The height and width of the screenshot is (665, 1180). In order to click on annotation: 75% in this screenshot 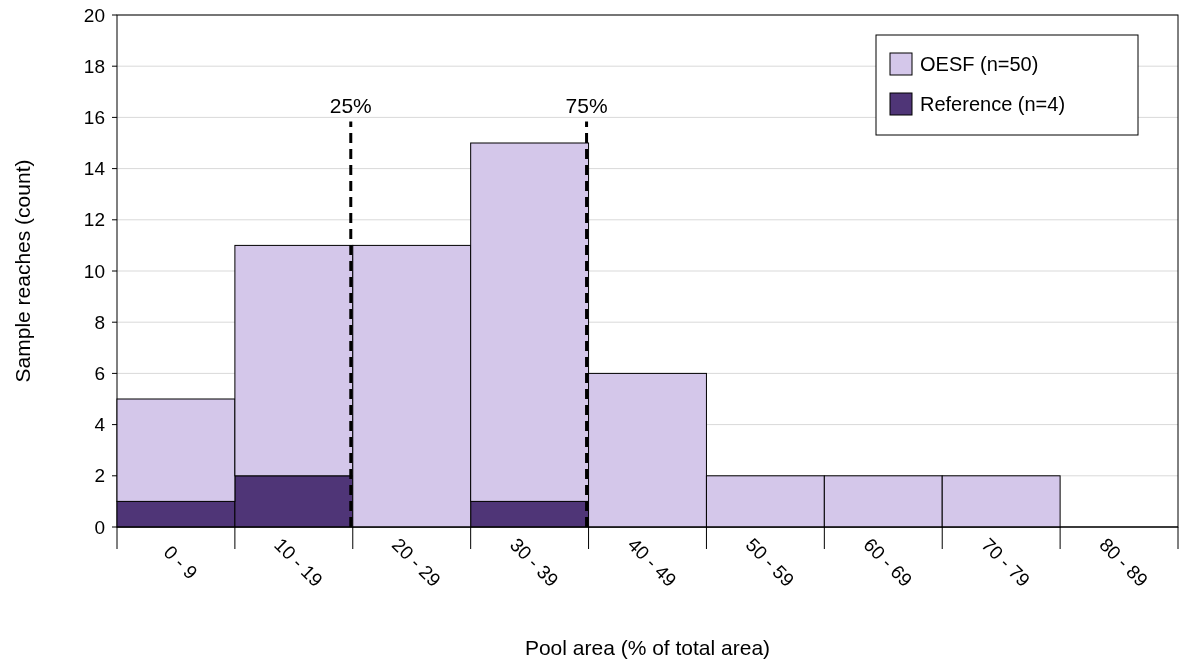, I will do `click(586, 106)`.